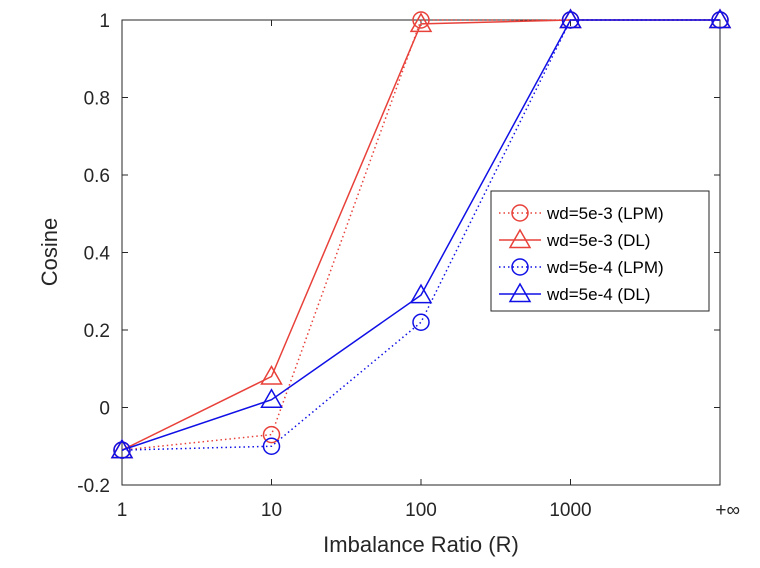 The height and width of the screenshot is (568, 760). What do you see at coordinates (605, 267) in the screenshot?
I see `legend-label: wd=5e-4 (LPM)` at bounding box center [605, 267].